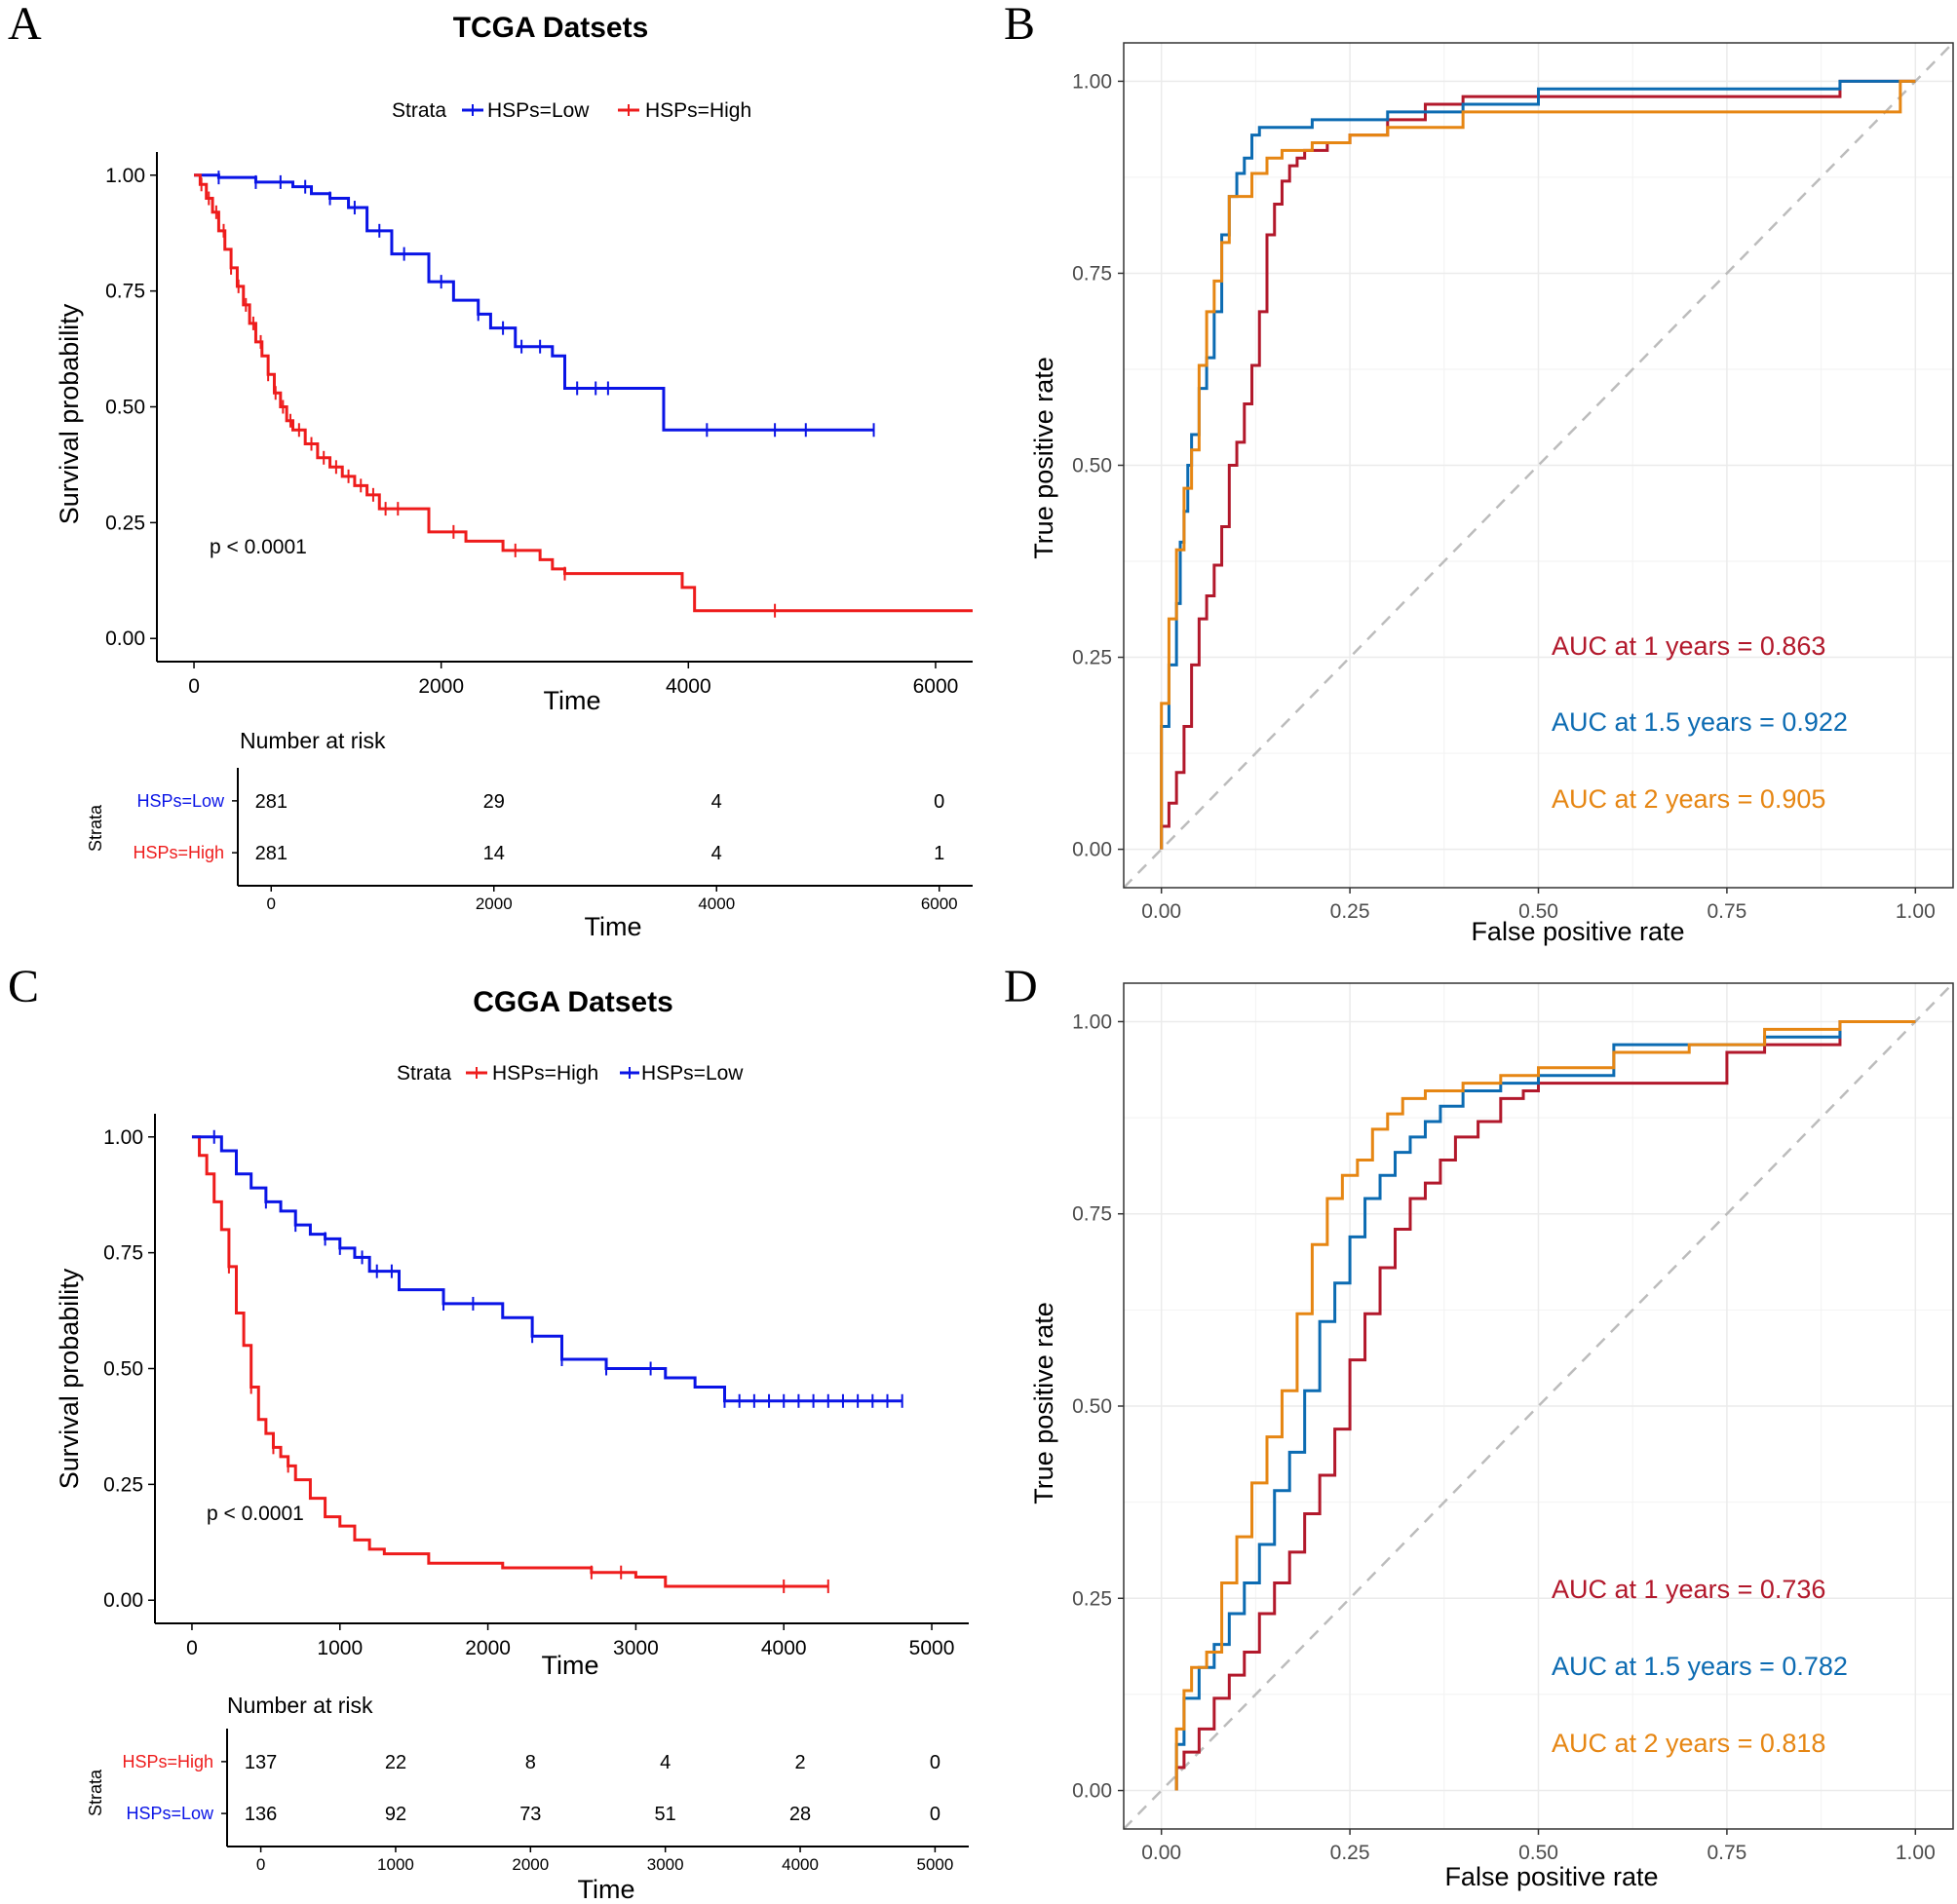 The width and height of the screenshot is (1957, 1904). Describe the element at coordinates (717, 904) in the screenshot. I see `panel-a-risk-x-tick-label: 4000` at that location.